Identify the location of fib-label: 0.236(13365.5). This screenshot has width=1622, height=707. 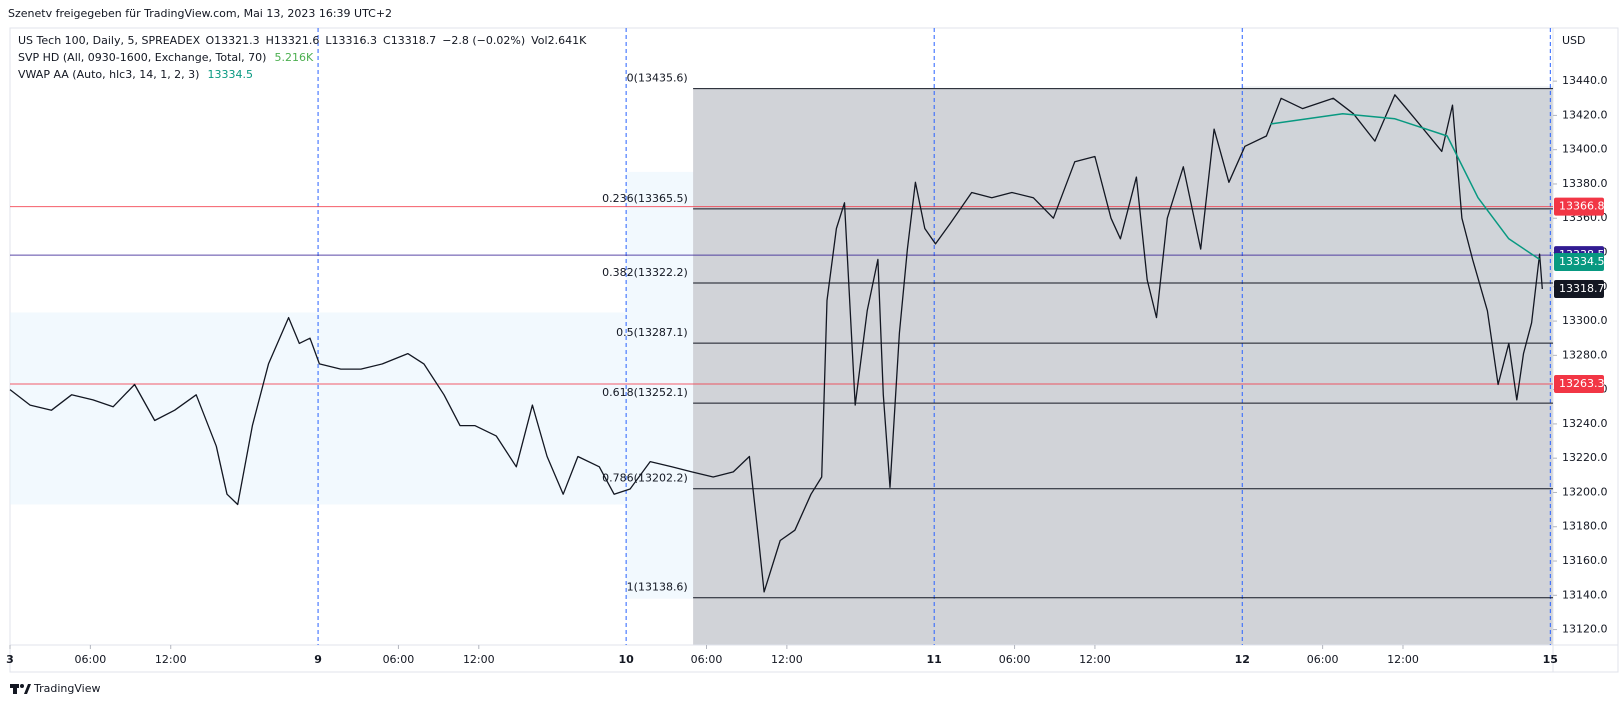
(645, 198).